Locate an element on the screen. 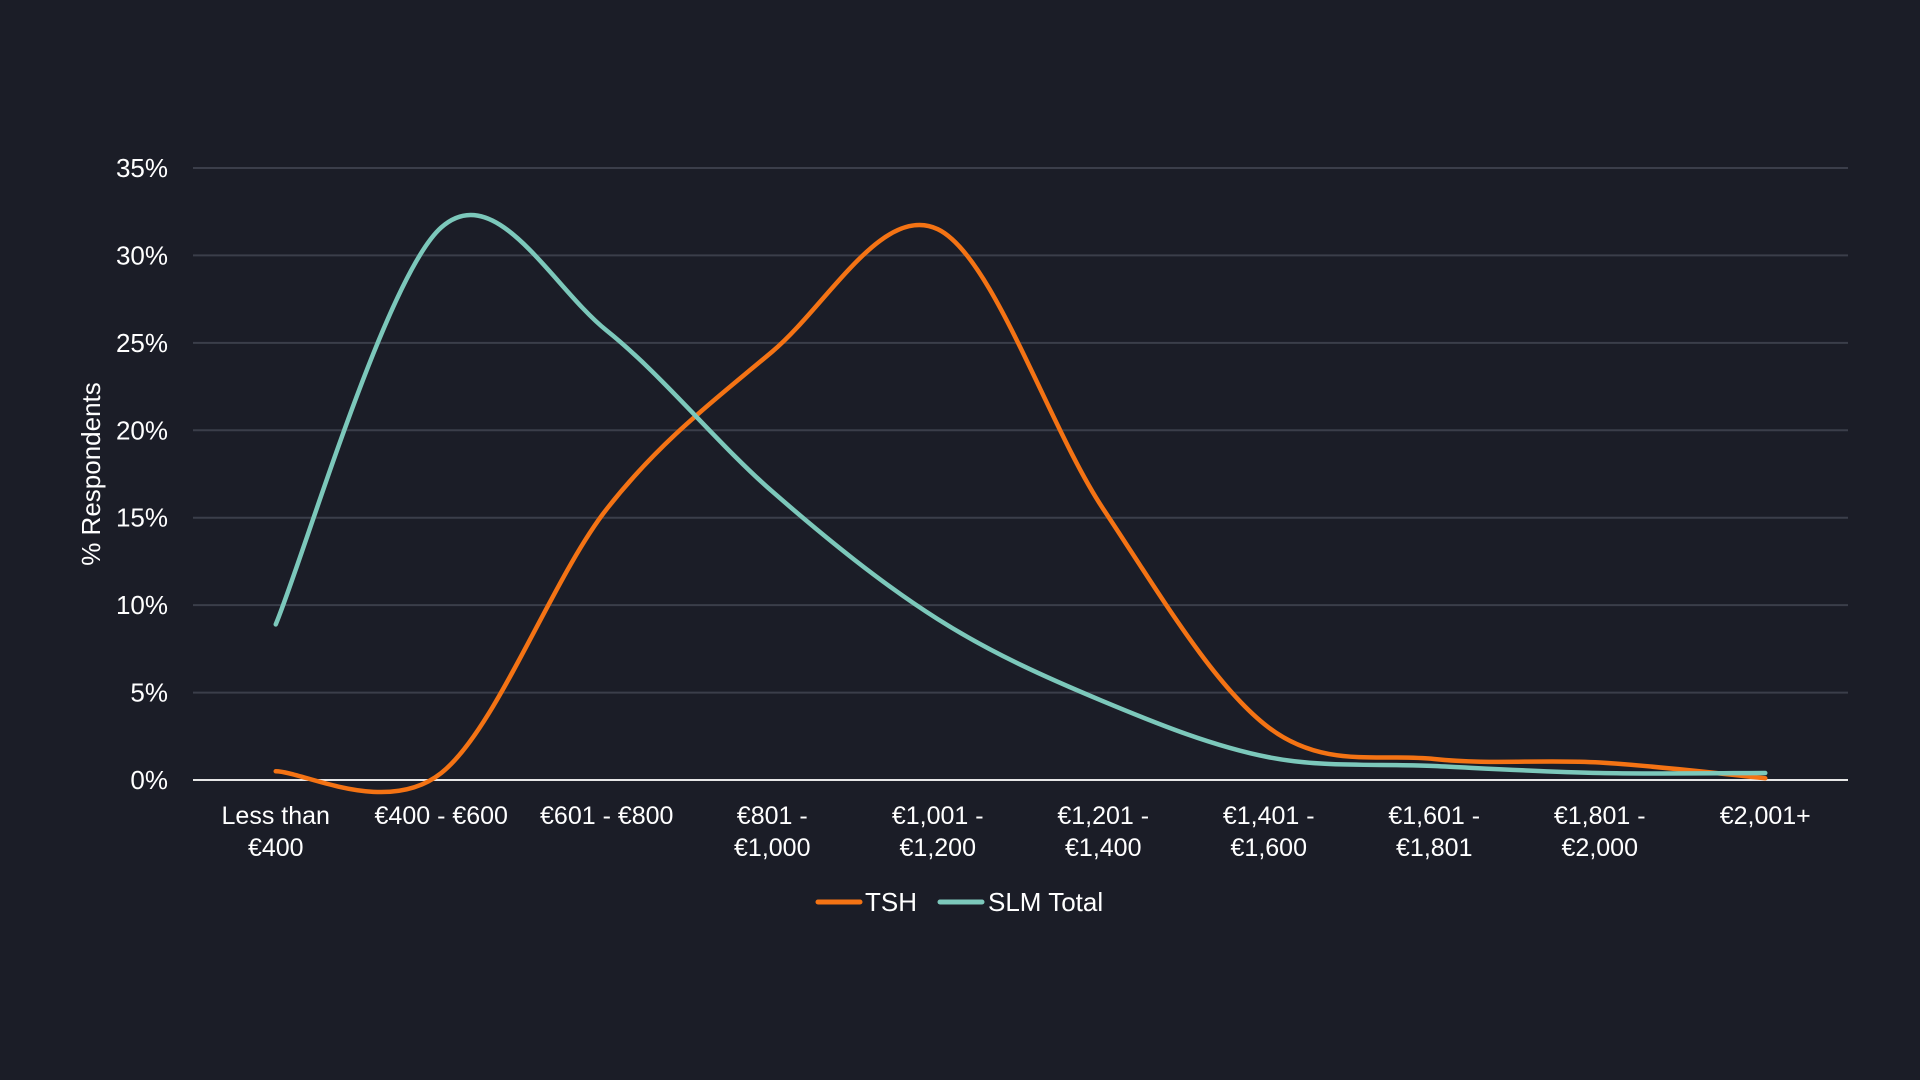  x-category-label: €601 - €800 is located at coordinates (606, 816).